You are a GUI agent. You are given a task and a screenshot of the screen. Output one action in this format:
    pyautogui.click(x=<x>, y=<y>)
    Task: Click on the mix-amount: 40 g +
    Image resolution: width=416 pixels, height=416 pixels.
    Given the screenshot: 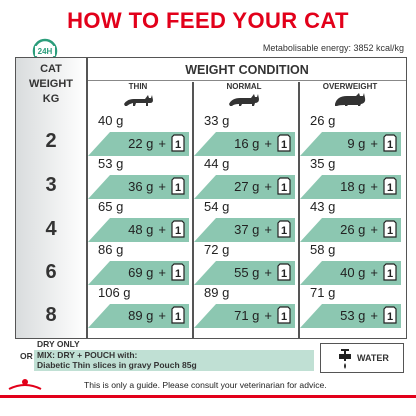 What is the action you would take?
    pyautogui.click(x=360, y=272)
    